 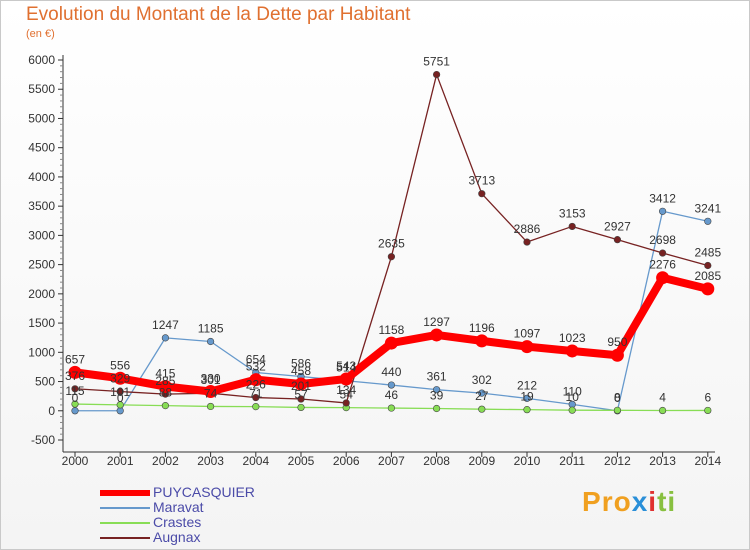 What do you see at coordinates (120, 461) in the screenshot?
I see `x-tick-label: 2001` at bounding box center [120, 461].